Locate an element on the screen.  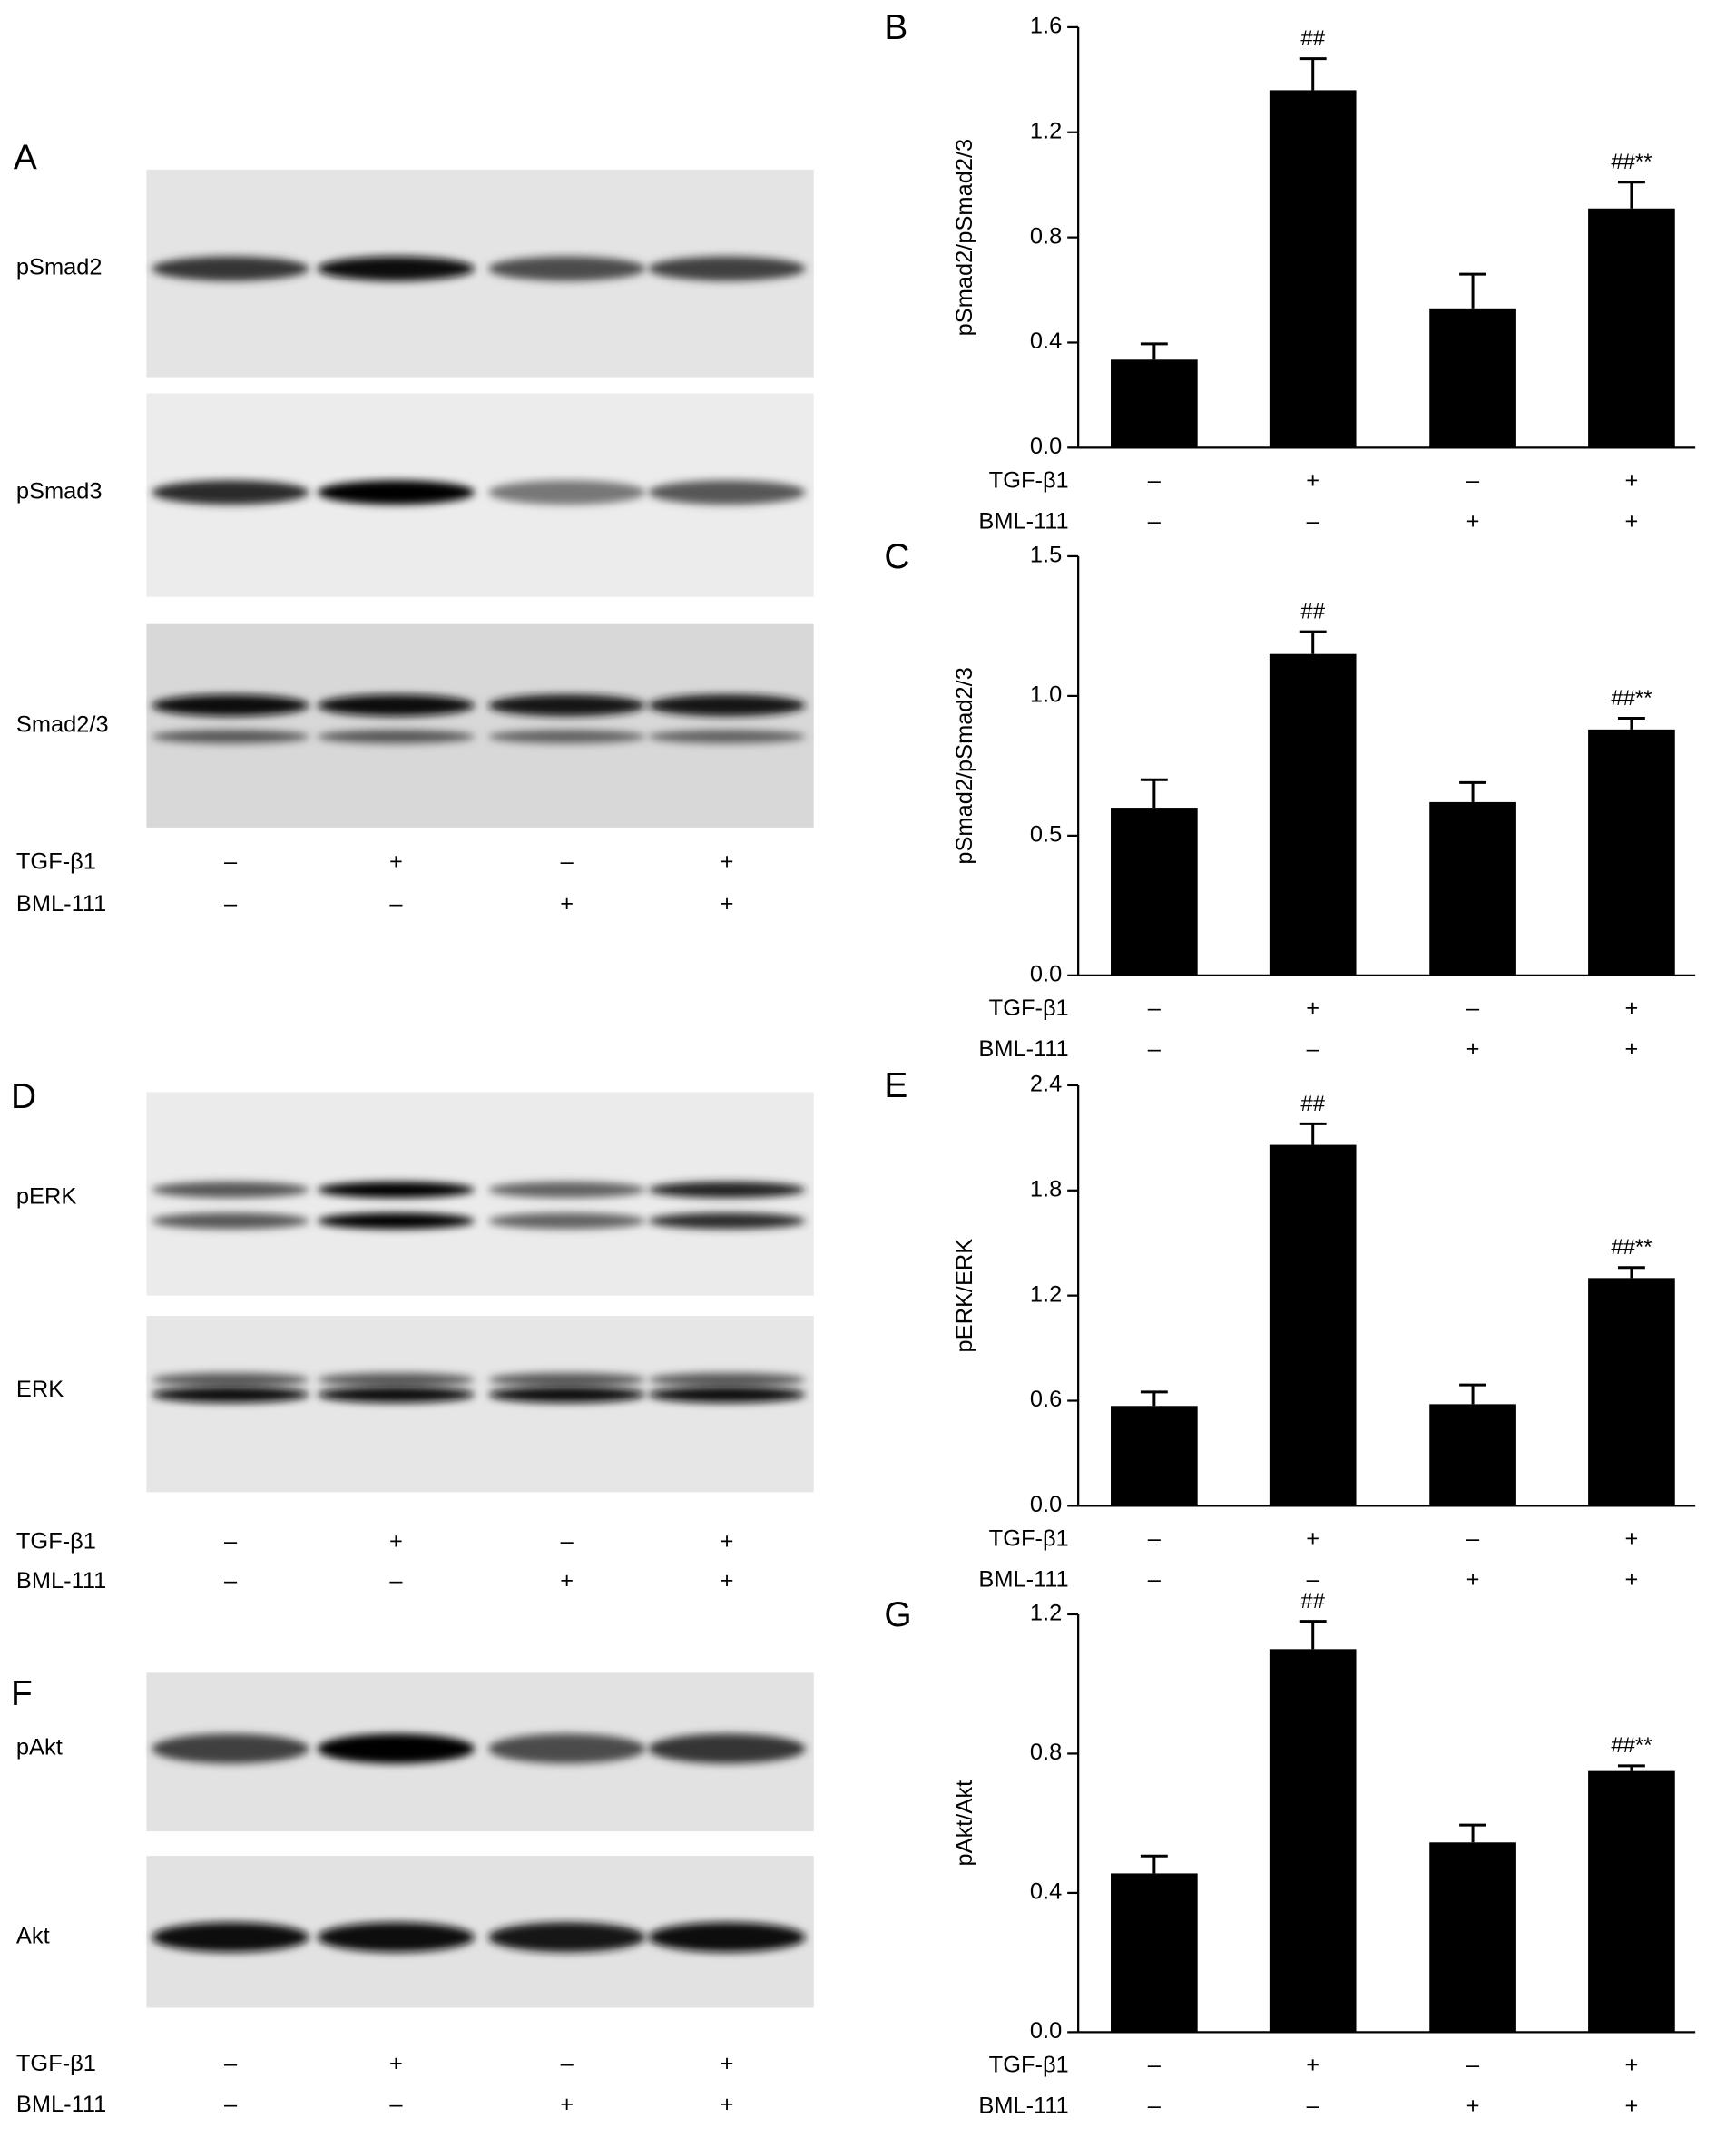
y-axis-label: pAkt/Akt is located at coordinates (964, 1823).